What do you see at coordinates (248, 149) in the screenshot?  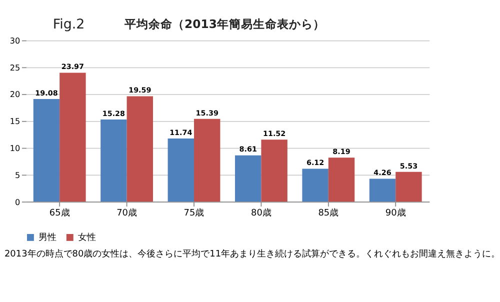 I see `data-label: 8.61` at bounding box center [248, 149].